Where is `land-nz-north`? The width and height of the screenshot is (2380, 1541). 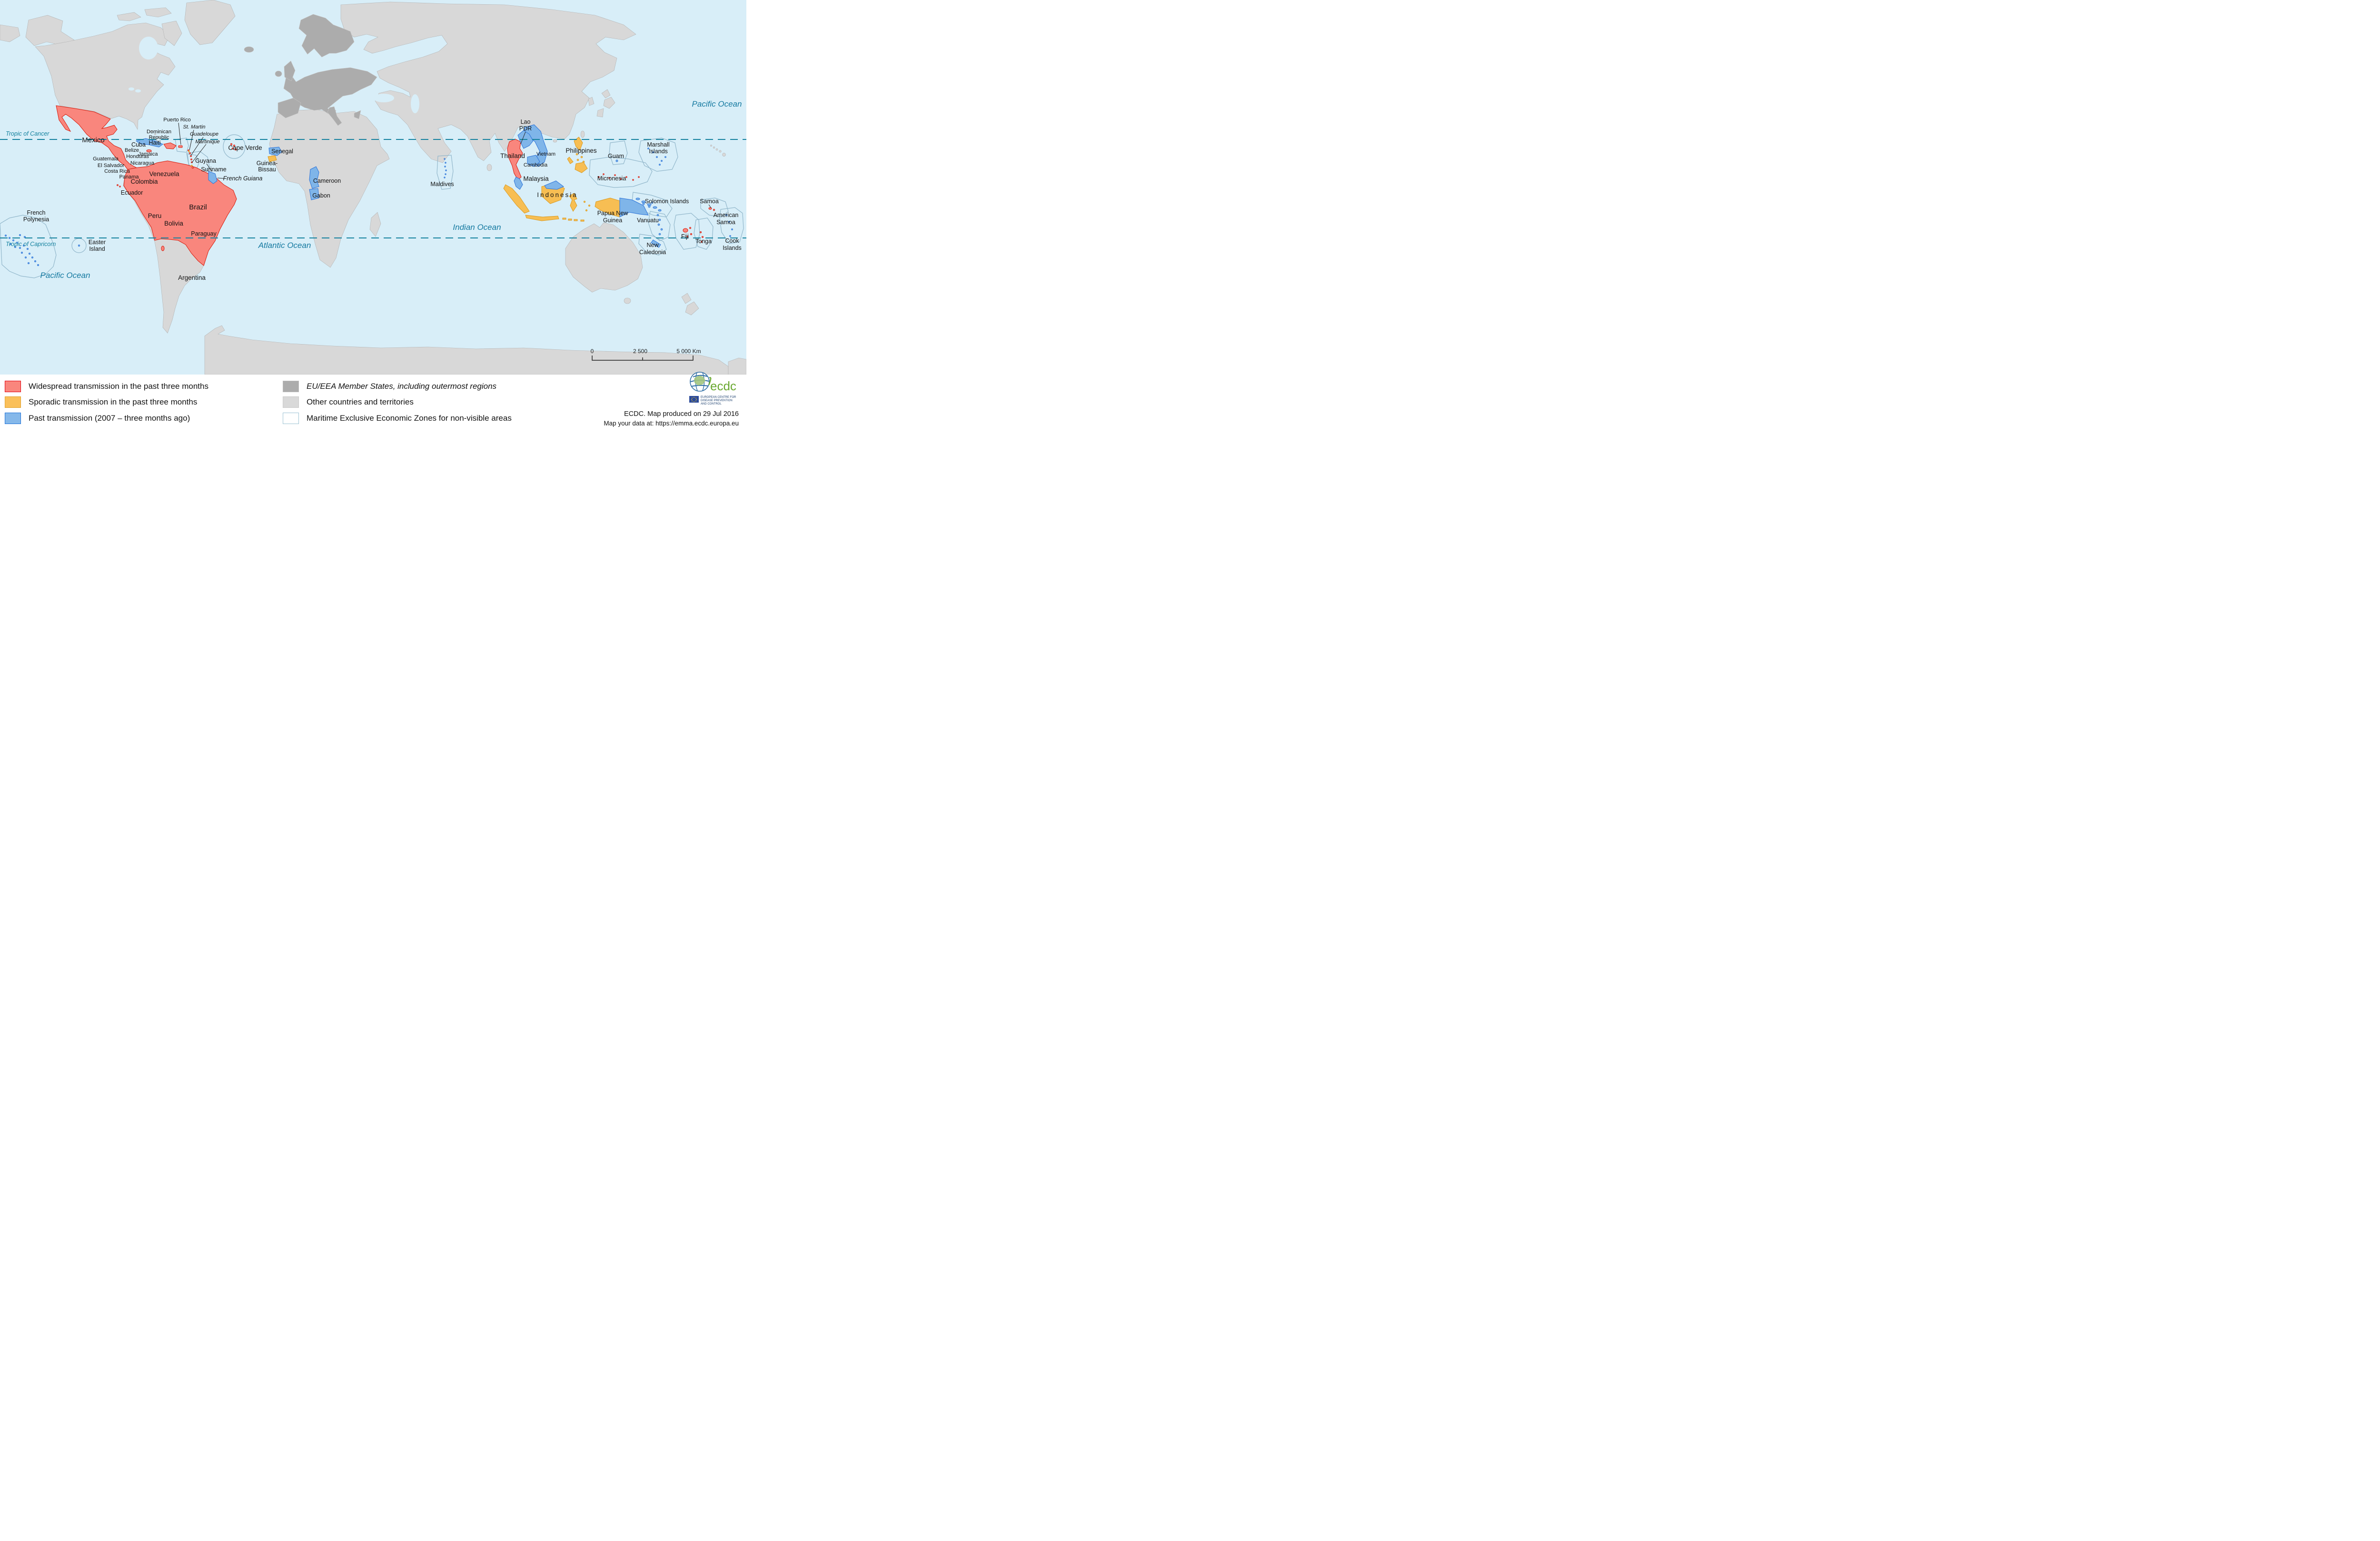
land-nz-north is located at coordinates (686, 298).